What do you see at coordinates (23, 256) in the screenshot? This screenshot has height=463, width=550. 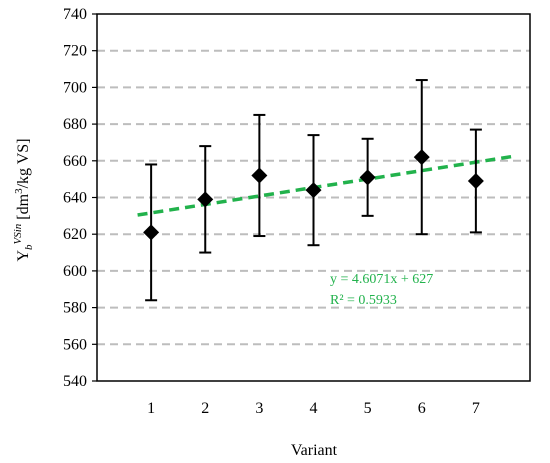 I see `y-axis-label-base: Y` at bounding box center [23, 256].